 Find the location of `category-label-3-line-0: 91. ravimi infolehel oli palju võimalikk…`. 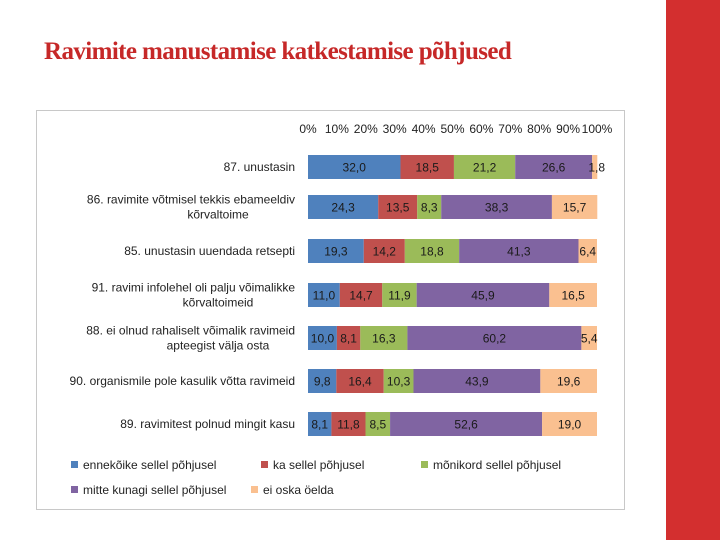

category-label-3-line-0: 91. ravimi infolehel oli palju võimalikk… is located at coordinates (194, 288).